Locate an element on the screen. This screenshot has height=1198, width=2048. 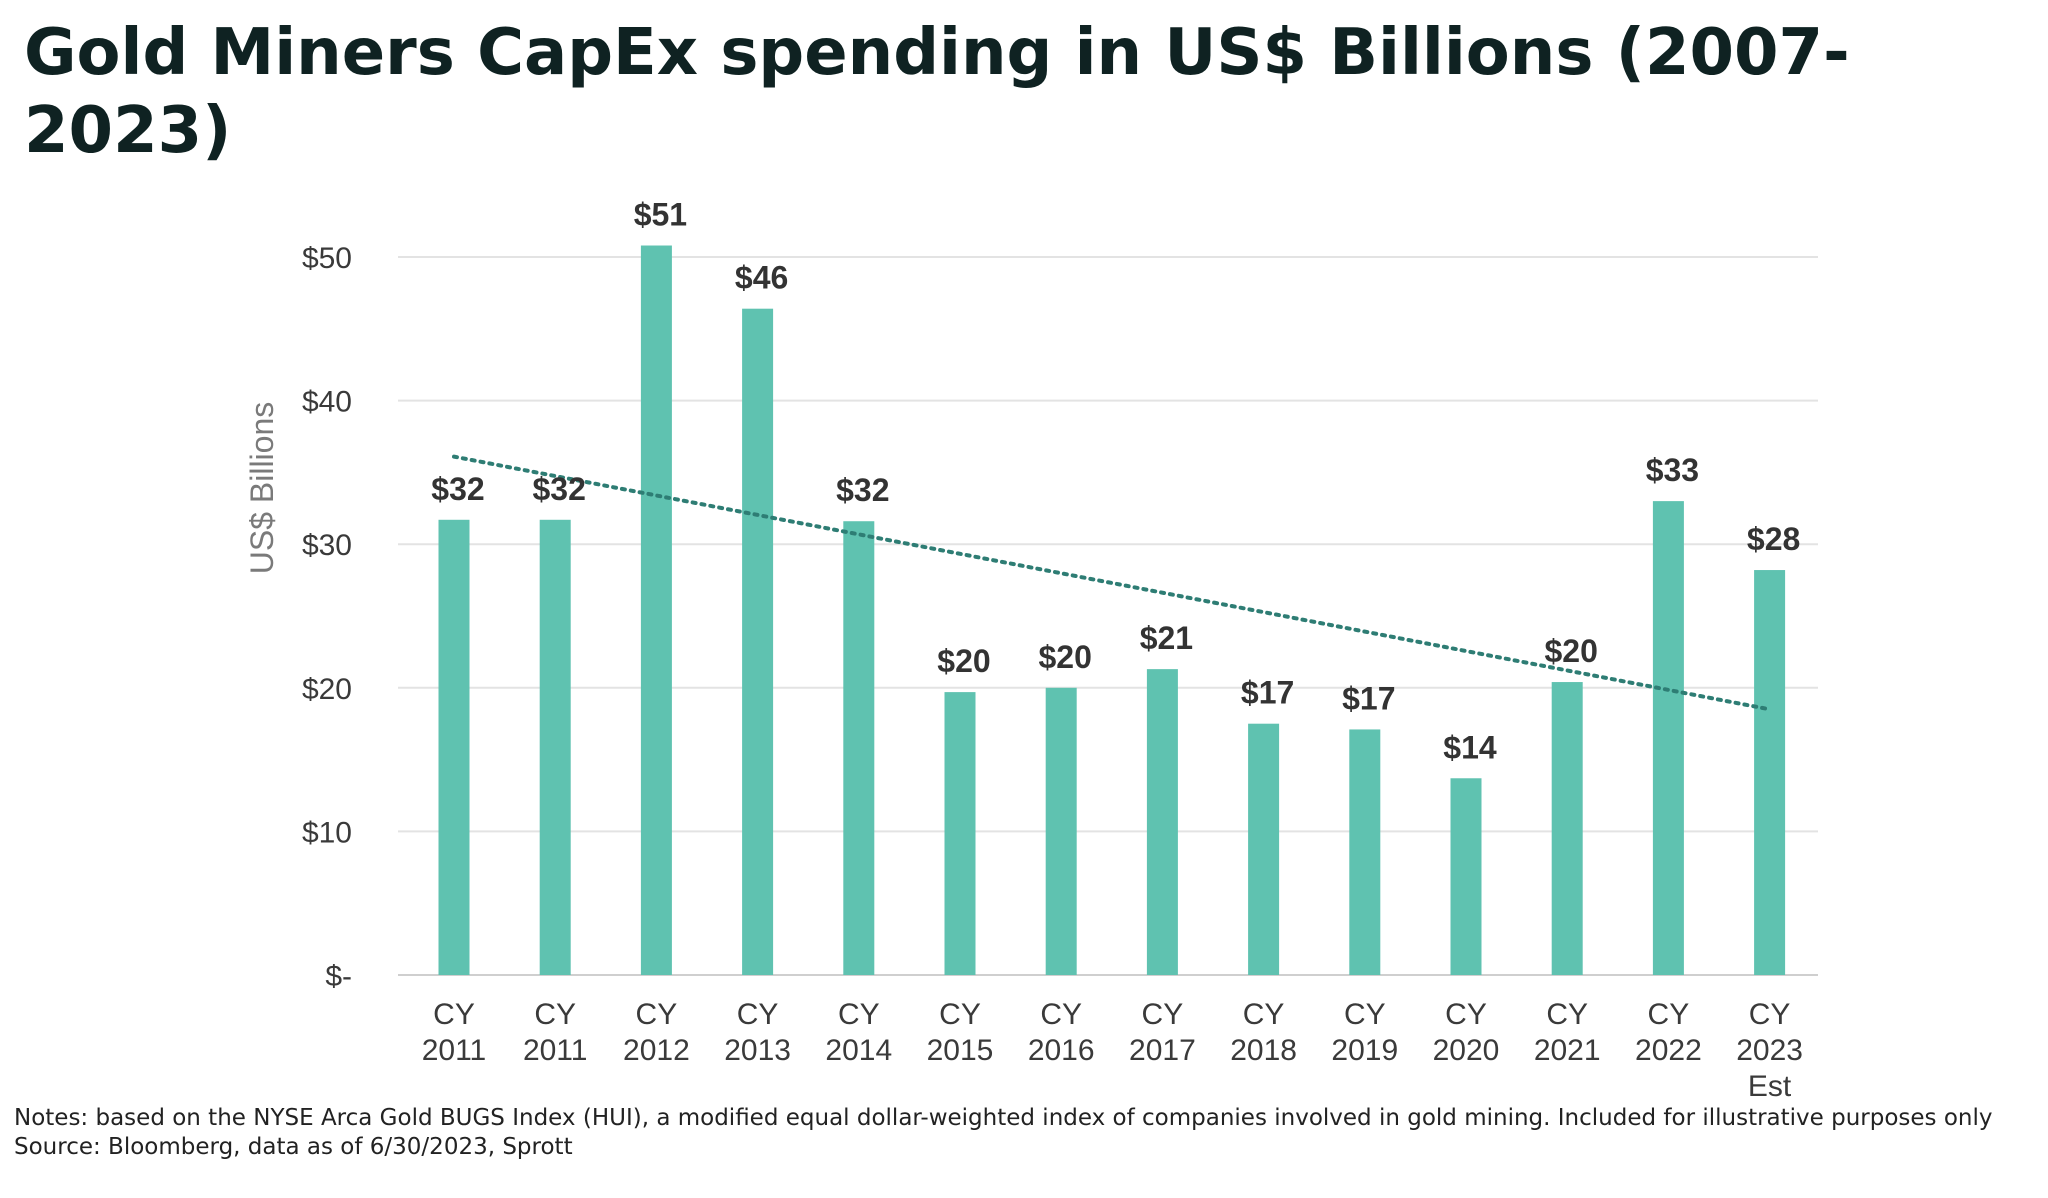
x-tick-line: 2020 is located at coordinates (1466, 1050).